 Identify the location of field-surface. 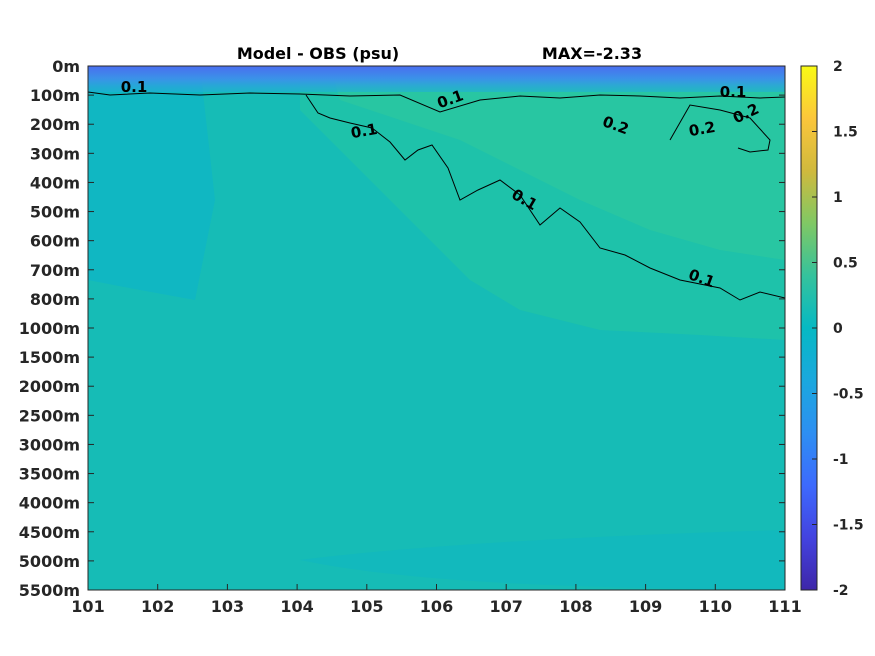
(436, 79).